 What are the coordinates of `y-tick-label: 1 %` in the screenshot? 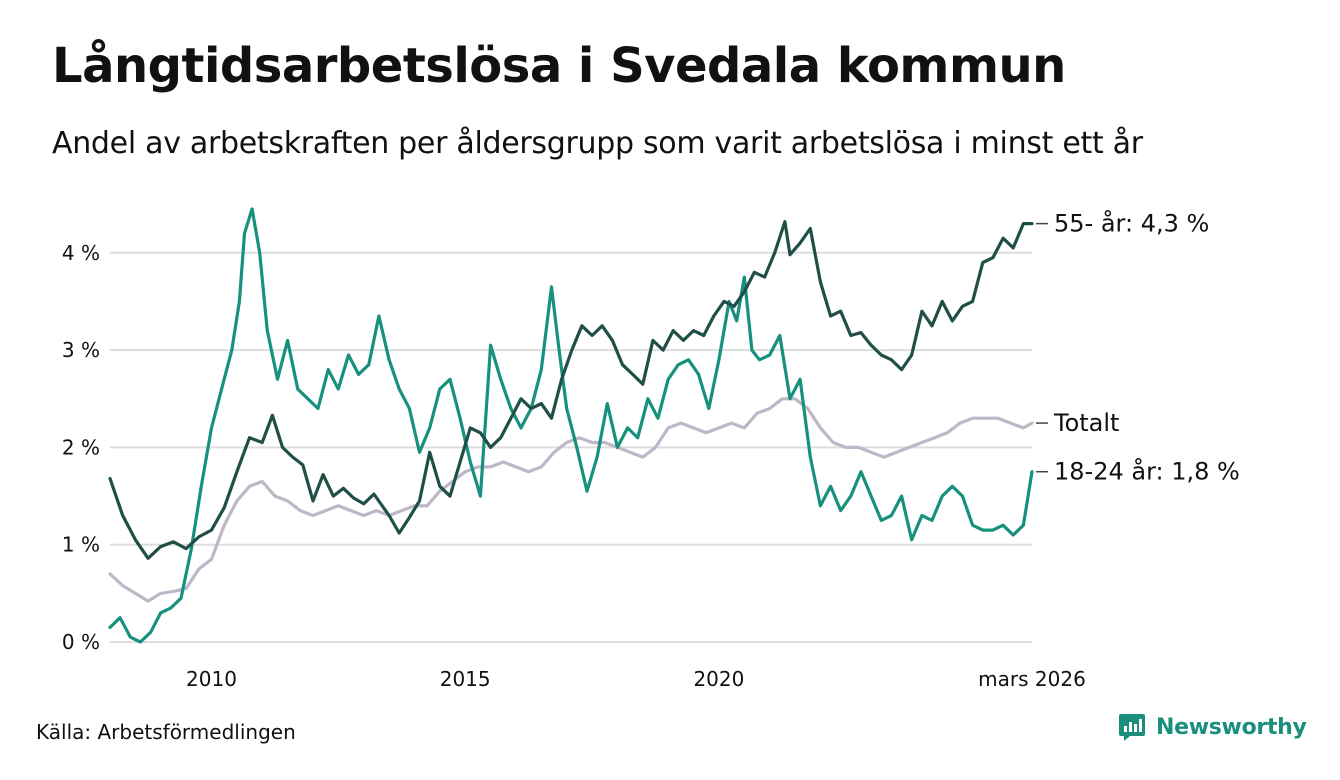 It's located at (81, 545).